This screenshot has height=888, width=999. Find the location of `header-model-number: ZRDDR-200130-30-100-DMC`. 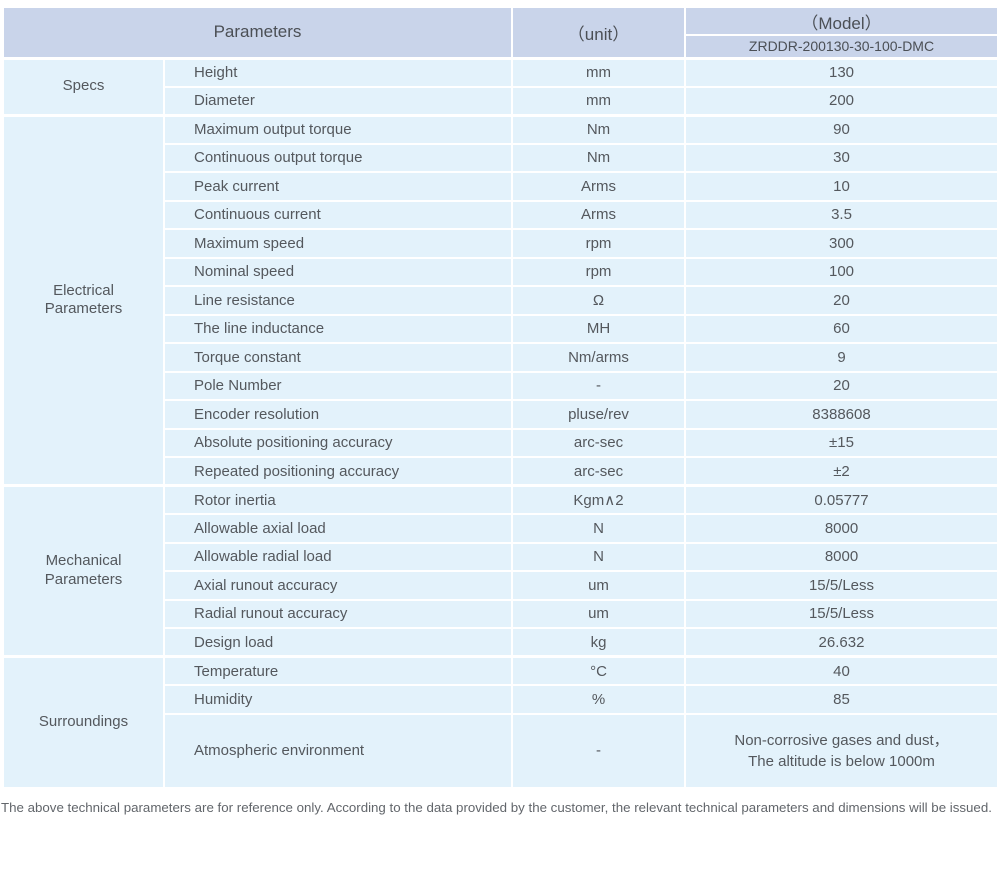

header-model-number: ZRDDR-200130-30-100-DMC is located at coordinates (841, 46).